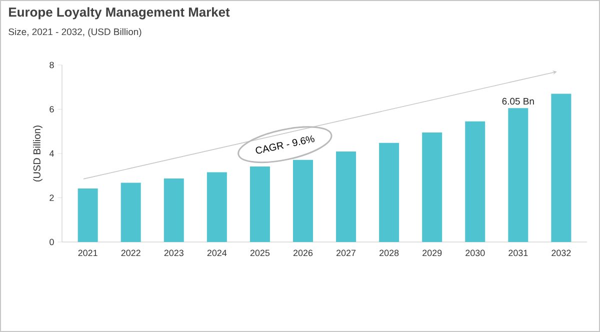 The height and width of the screenshot is (332, 600). What do you see at coordinates (260, 253) in the screenshot?
I see `x-tick-label: 2025` at bounding box center [260, 253].